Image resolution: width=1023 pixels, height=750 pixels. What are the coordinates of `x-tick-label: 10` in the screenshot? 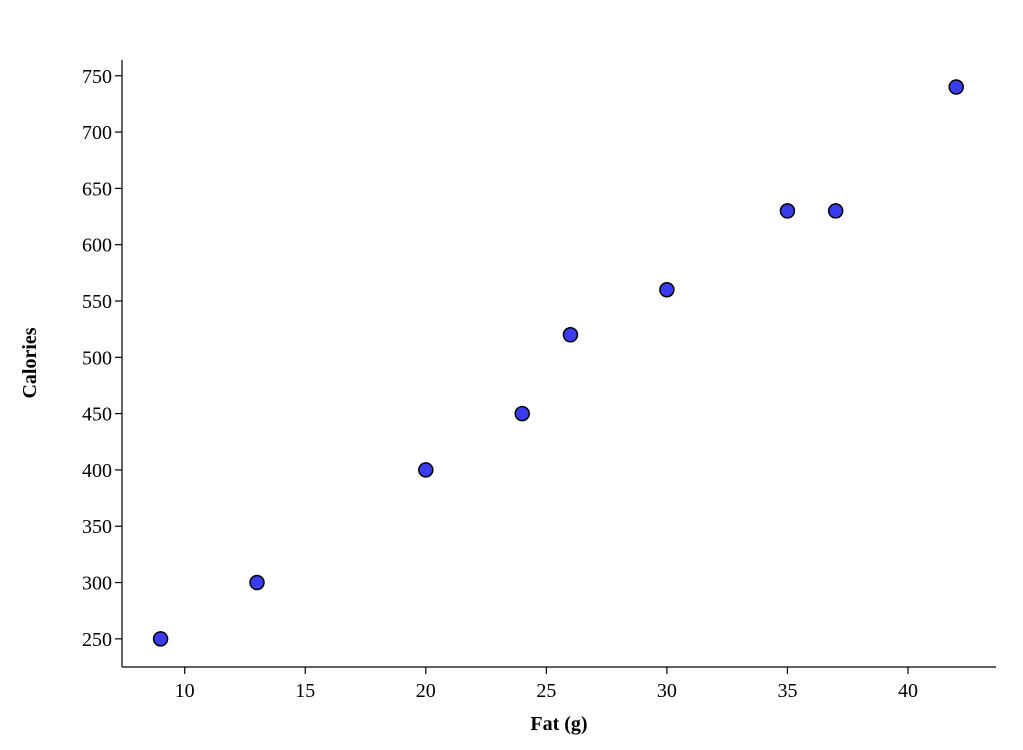 It's located at (185, 691).